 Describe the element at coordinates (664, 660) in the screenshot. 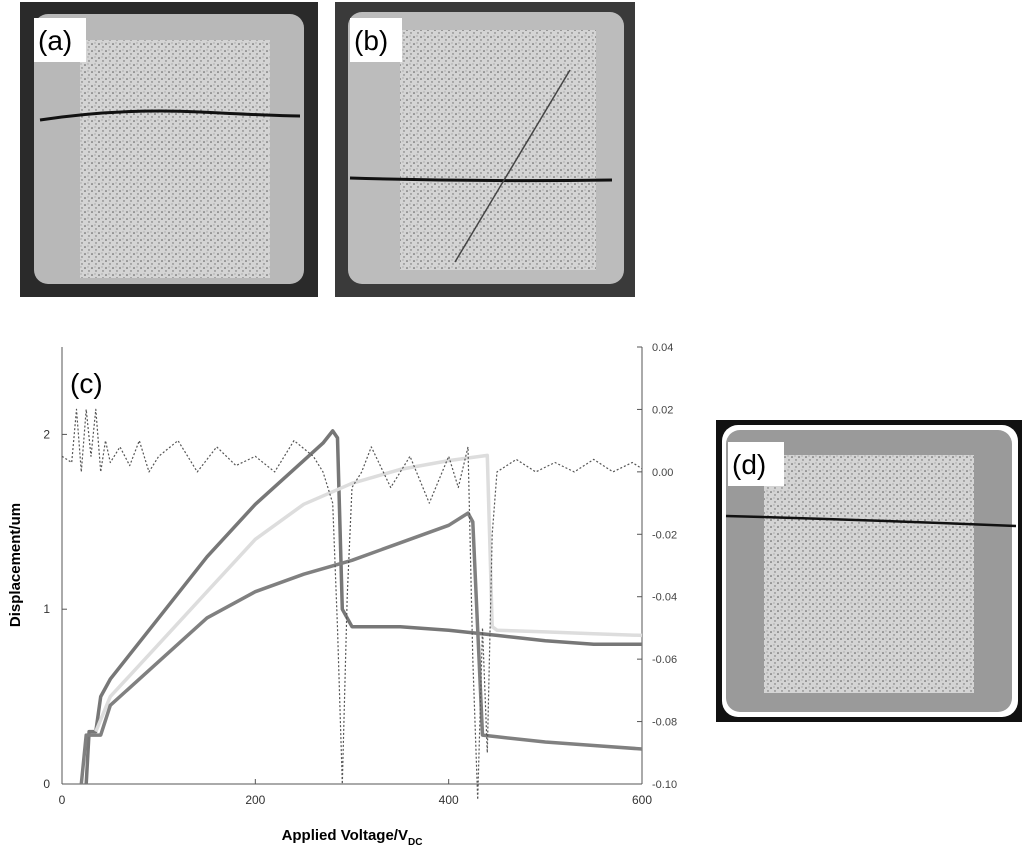

I see `y2-tick-label: -0.06` at that location.